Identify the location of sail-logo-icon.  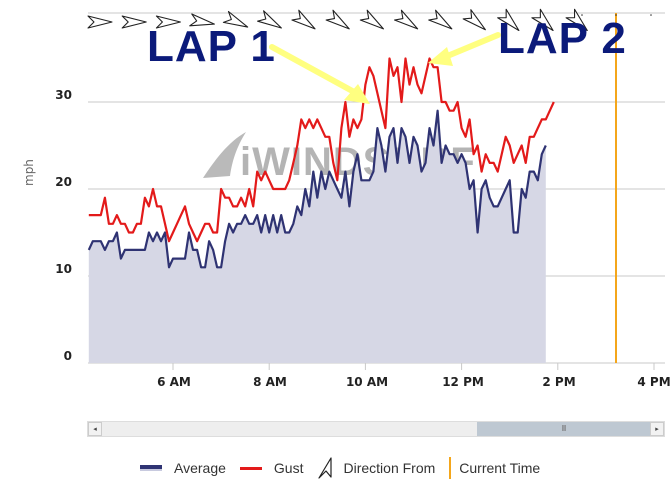
(224, 155).